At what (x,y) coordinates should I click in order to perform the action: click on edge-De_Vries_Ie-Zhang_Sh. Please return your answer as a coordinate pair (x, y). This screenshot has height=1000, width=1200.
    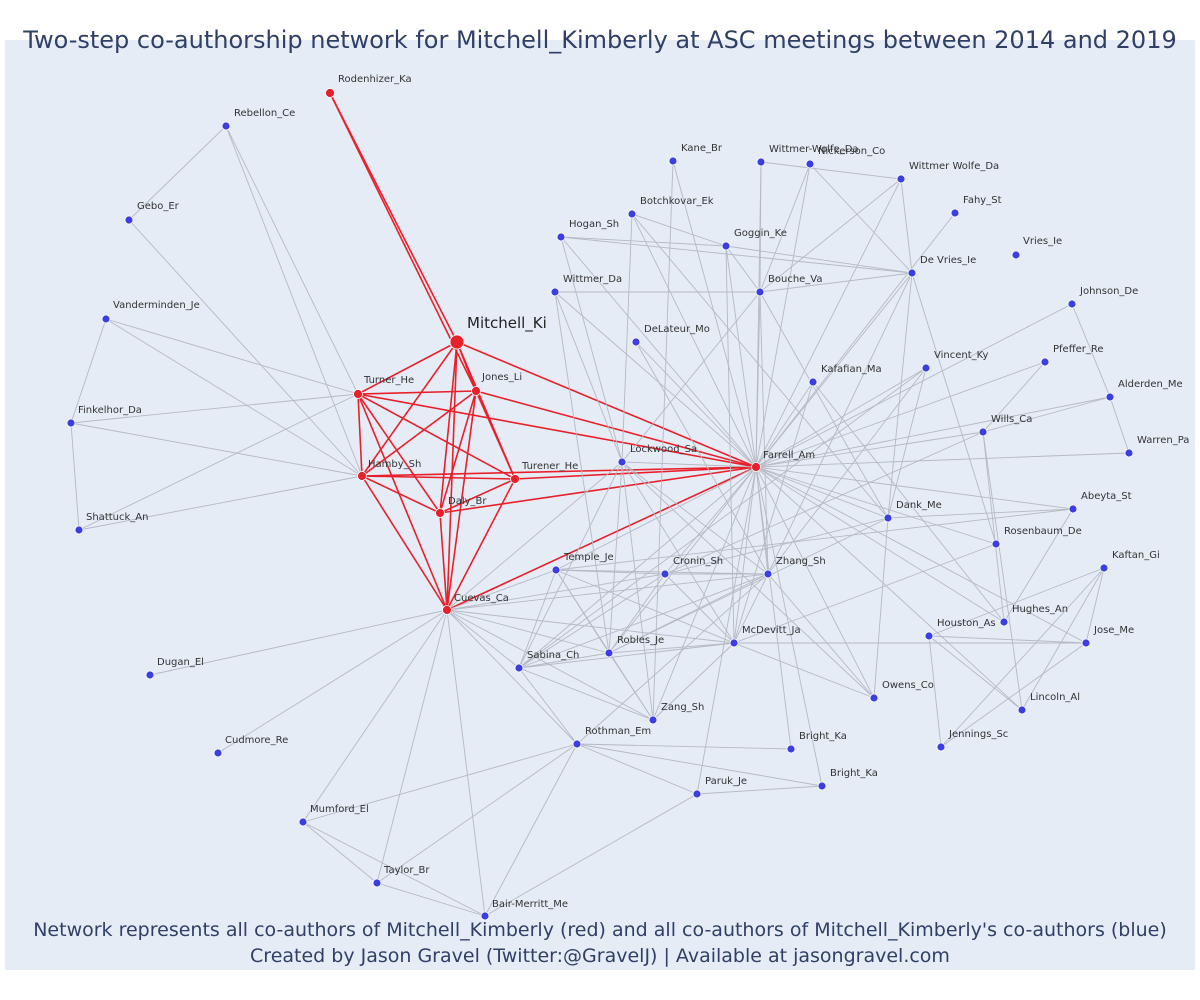
    Looking at the image, I should click on (840, 423).